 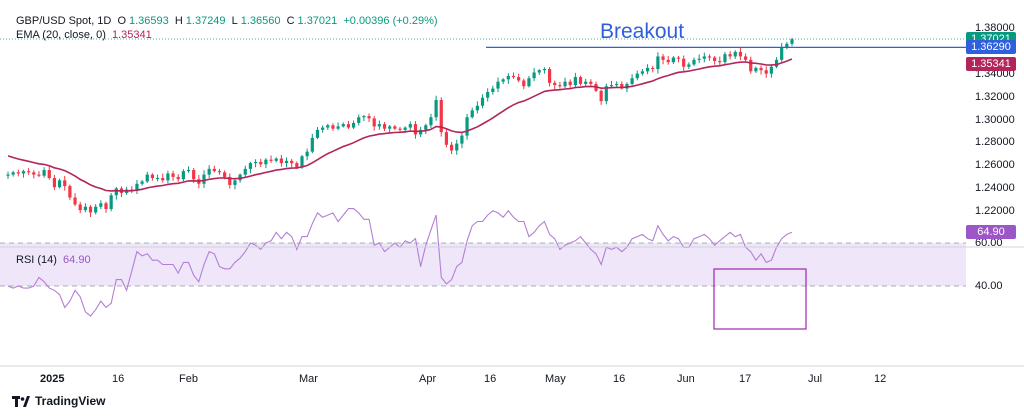 I want to click on rsi-highlight-box, so click(x=760, y=299).